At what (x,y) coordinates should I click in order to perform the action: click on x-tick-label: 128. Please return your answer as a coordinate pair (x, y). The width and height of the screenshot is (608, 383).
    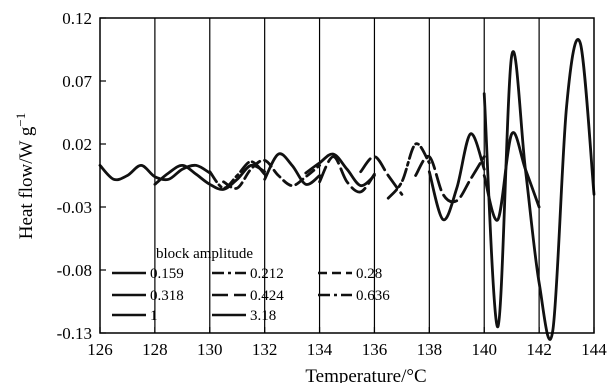
    Looking at the image, I should click on (155, 349).